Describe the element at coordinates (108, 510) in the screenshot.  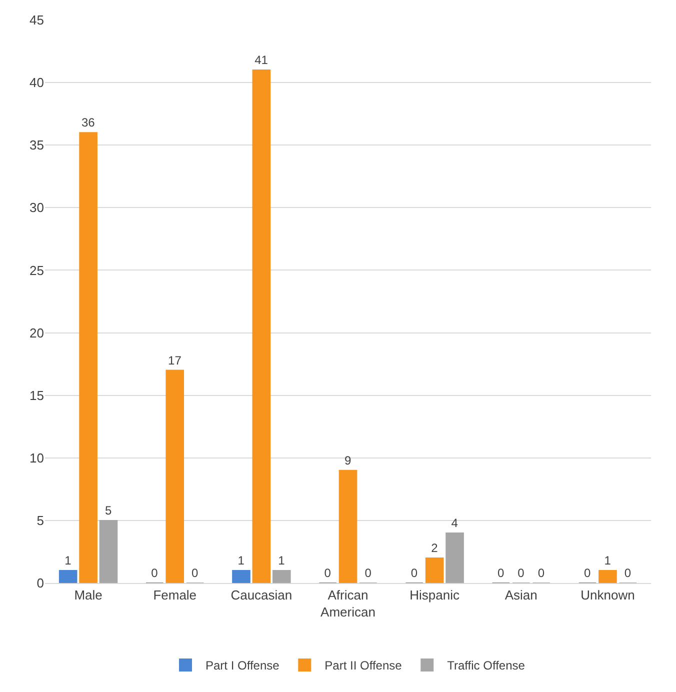
I see `data-label: 5` at that location.